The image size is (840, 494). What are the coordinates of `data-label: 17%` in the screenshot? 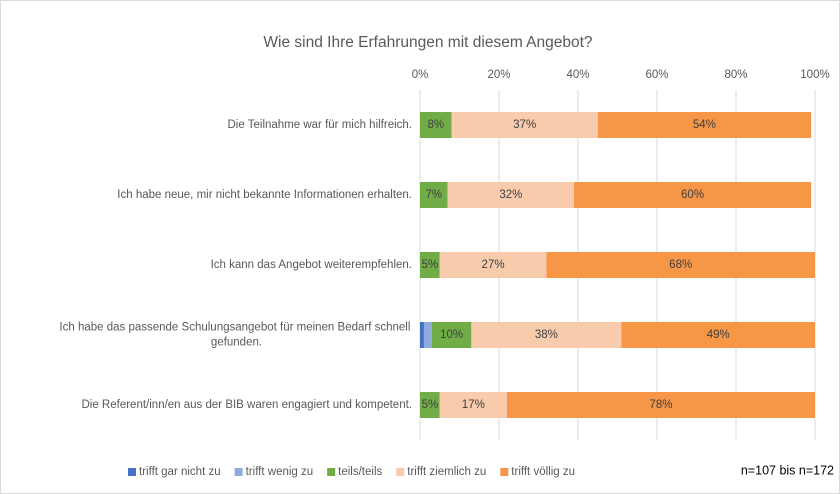 It's located at (473, 405).